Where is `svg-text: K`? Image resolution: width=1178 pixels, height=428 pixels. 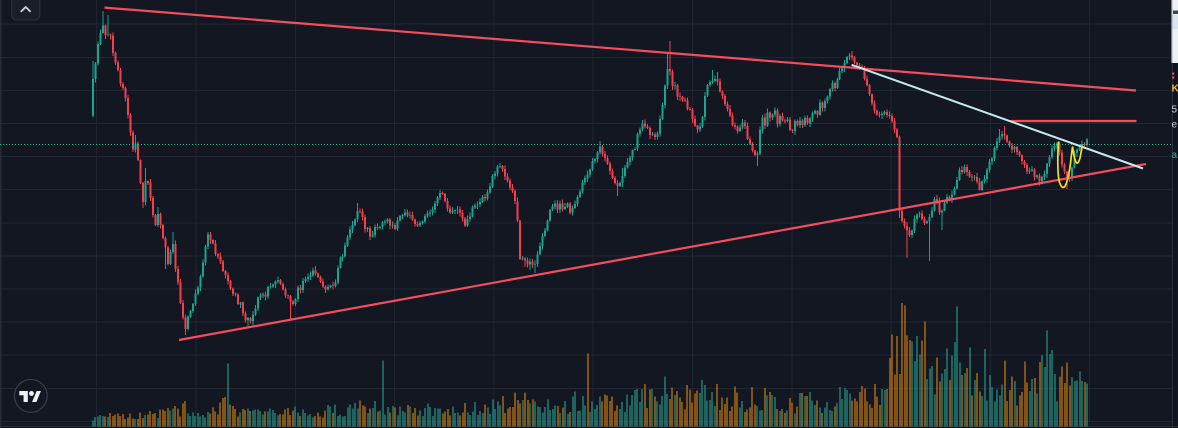
svg-text: K is located at coordinates (1175, 89).